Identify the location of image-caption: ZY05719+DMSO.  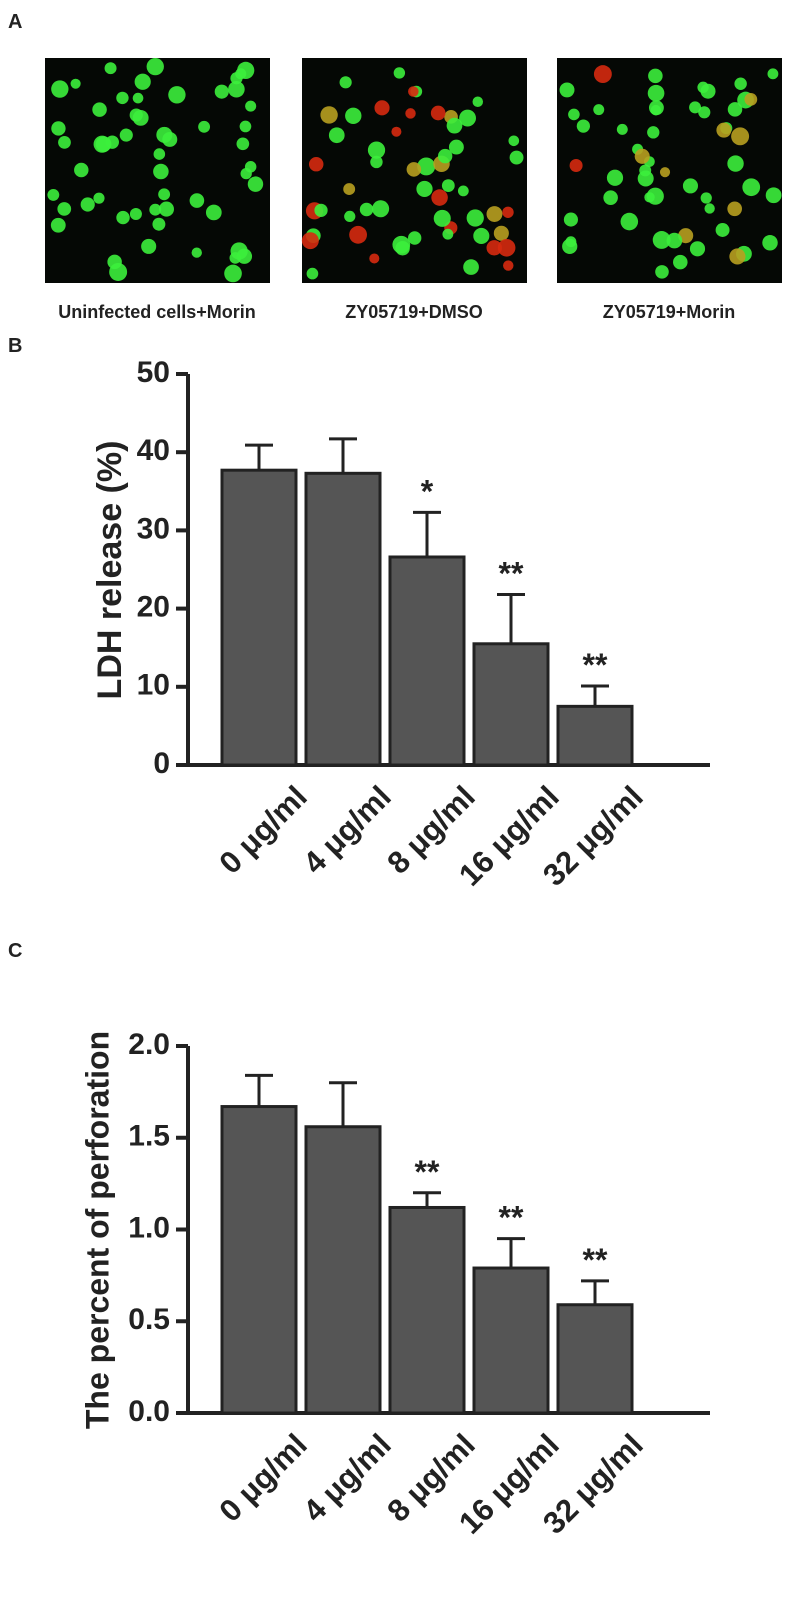
(414, 312).